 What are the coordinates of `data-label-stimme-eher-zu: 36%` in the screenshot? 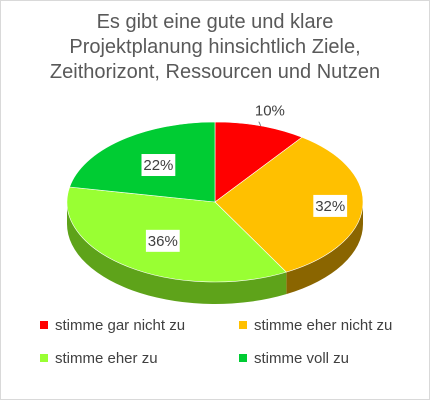 It's located at (163, 241).